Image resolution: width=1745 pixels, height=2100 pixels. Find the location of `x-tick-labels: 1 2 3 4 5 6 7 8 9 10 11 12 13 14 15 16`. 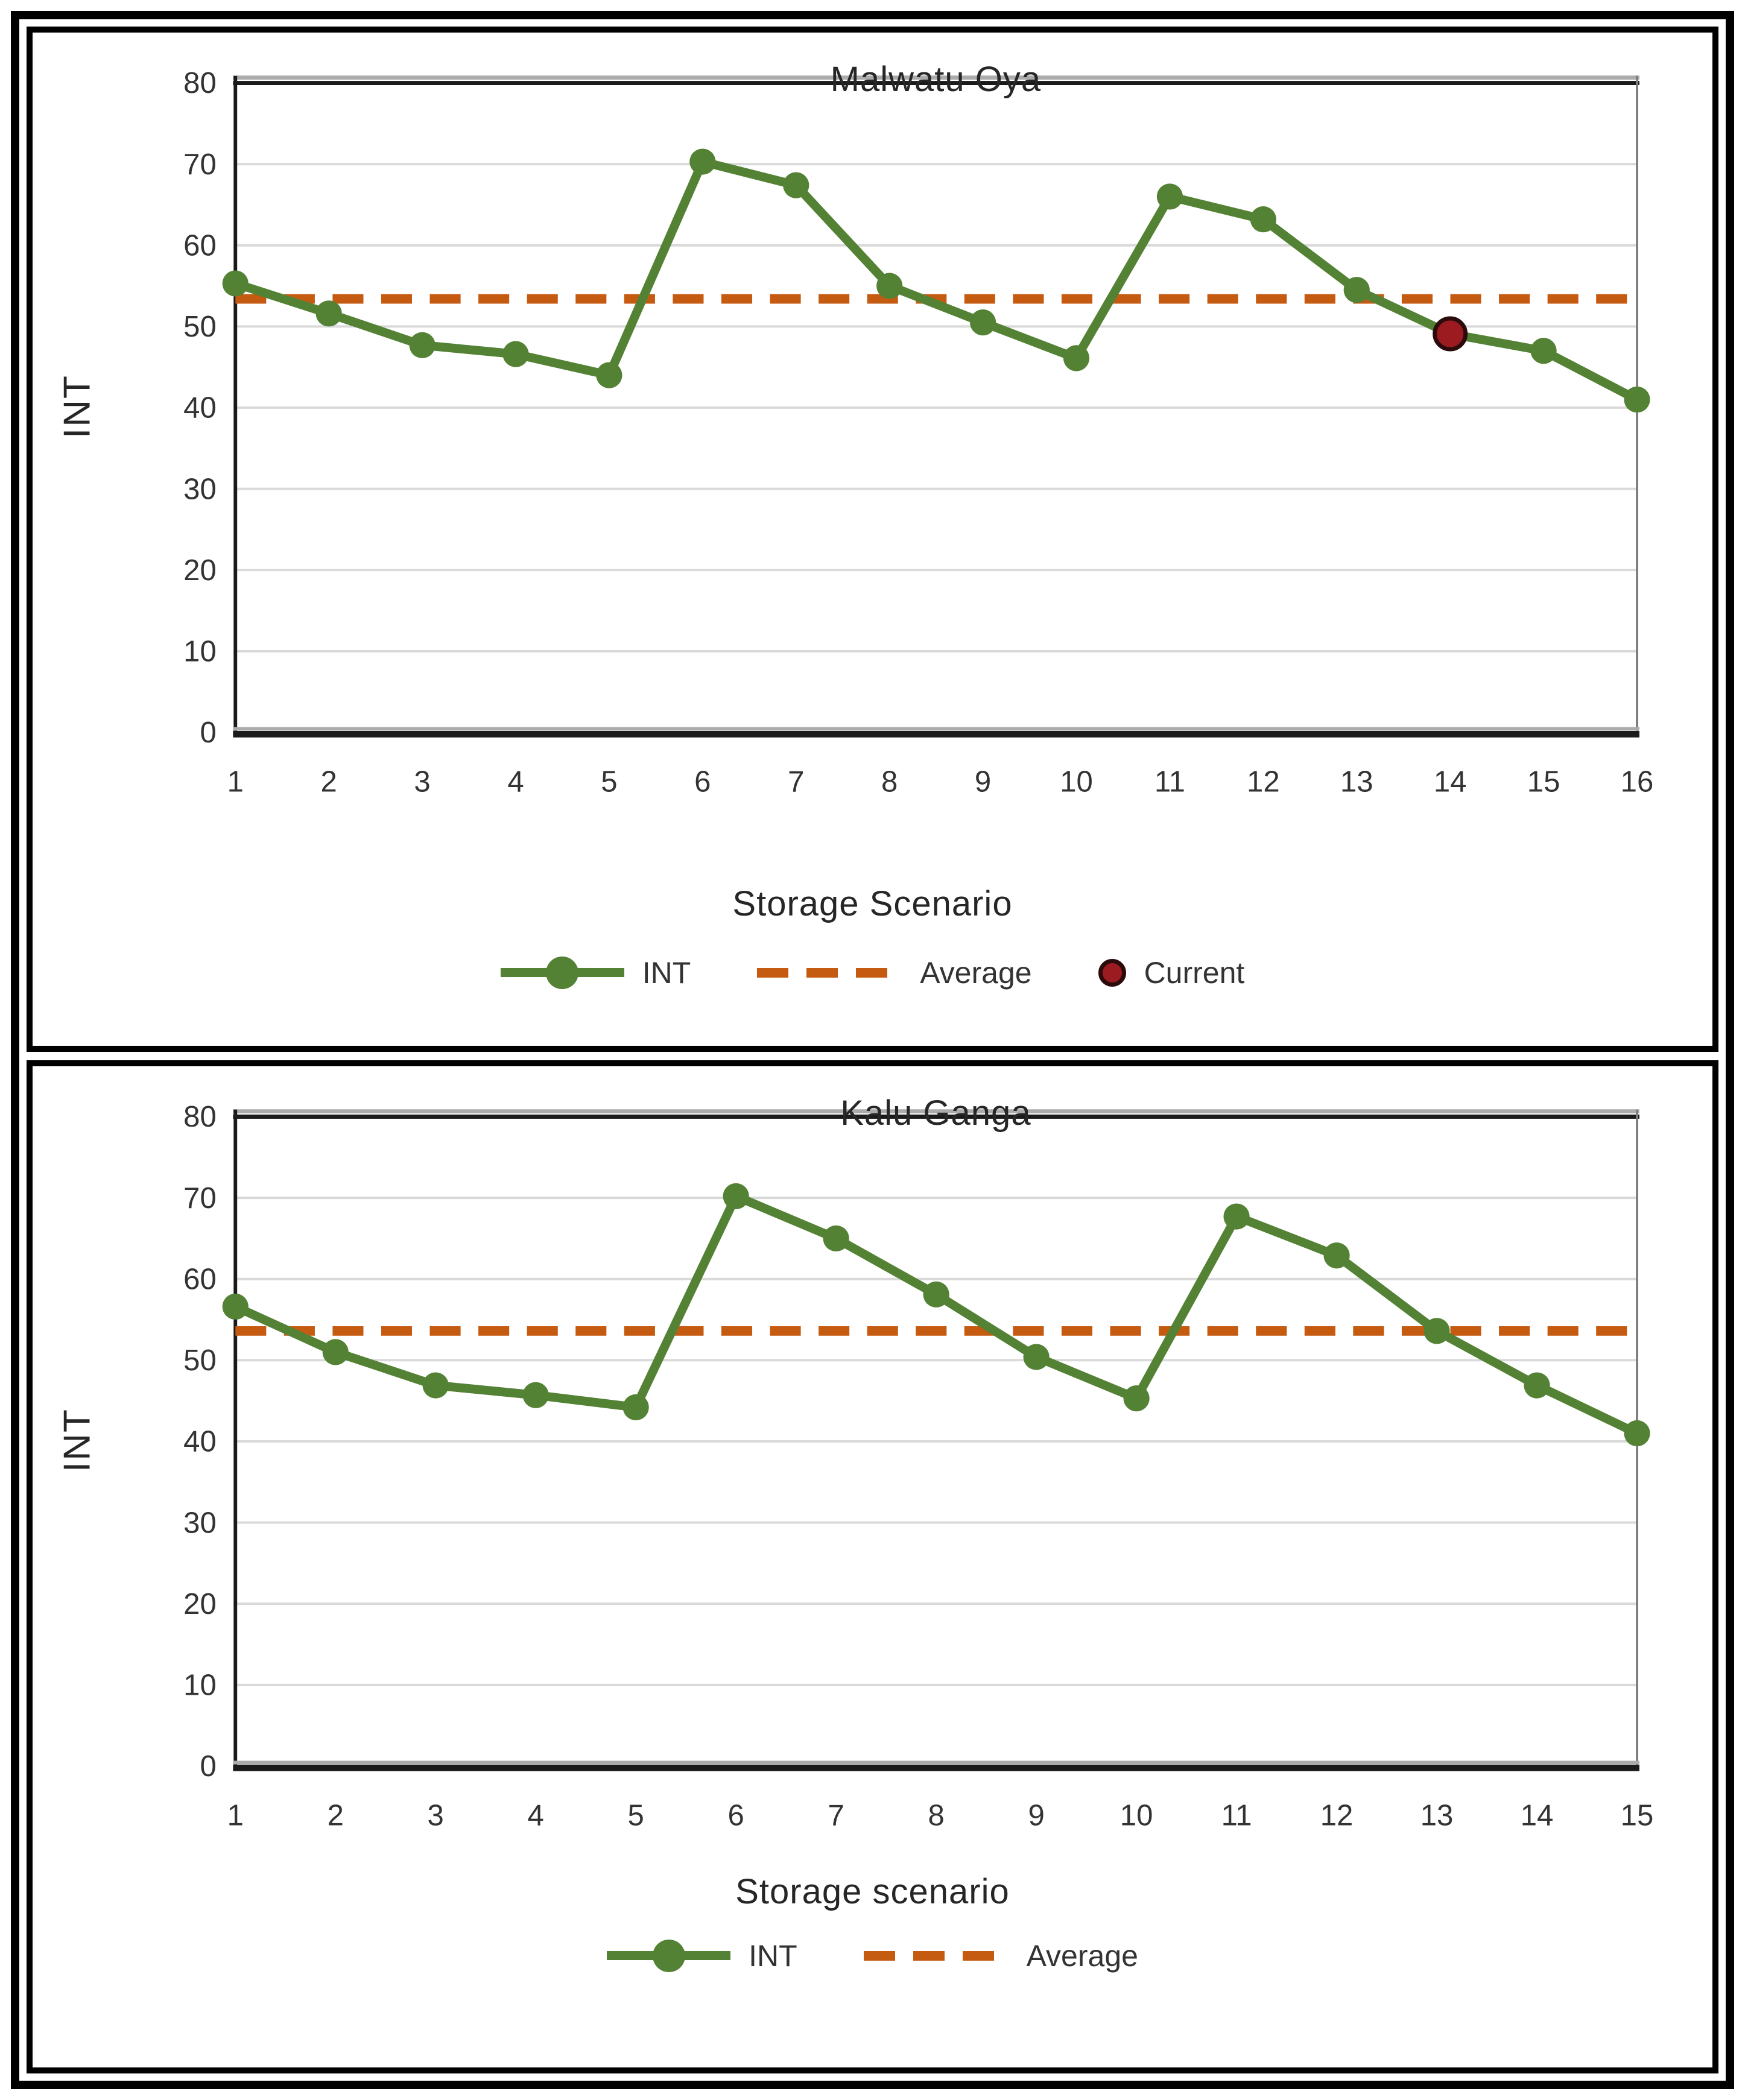

x-tick-labels: 1 2 3 4 5 6 7 8 9 10 11 12 13 14 15 16 is located at coordinates (940, 782).